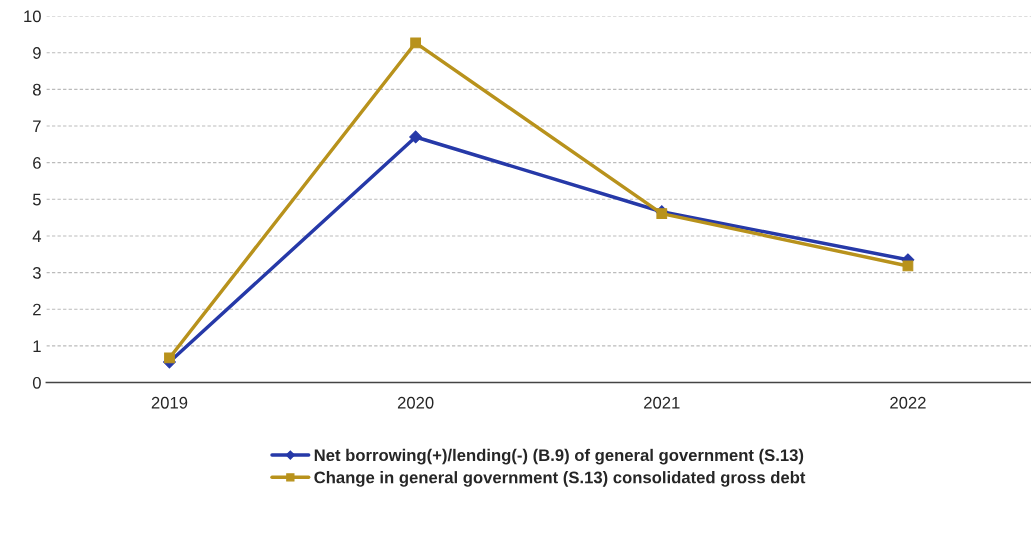  What do you see at coordinates (560, 479) in the screenshot?
I see `legend-label: Change in general government (S.13) consolidated gross debt` at bounding box center [560, 479].